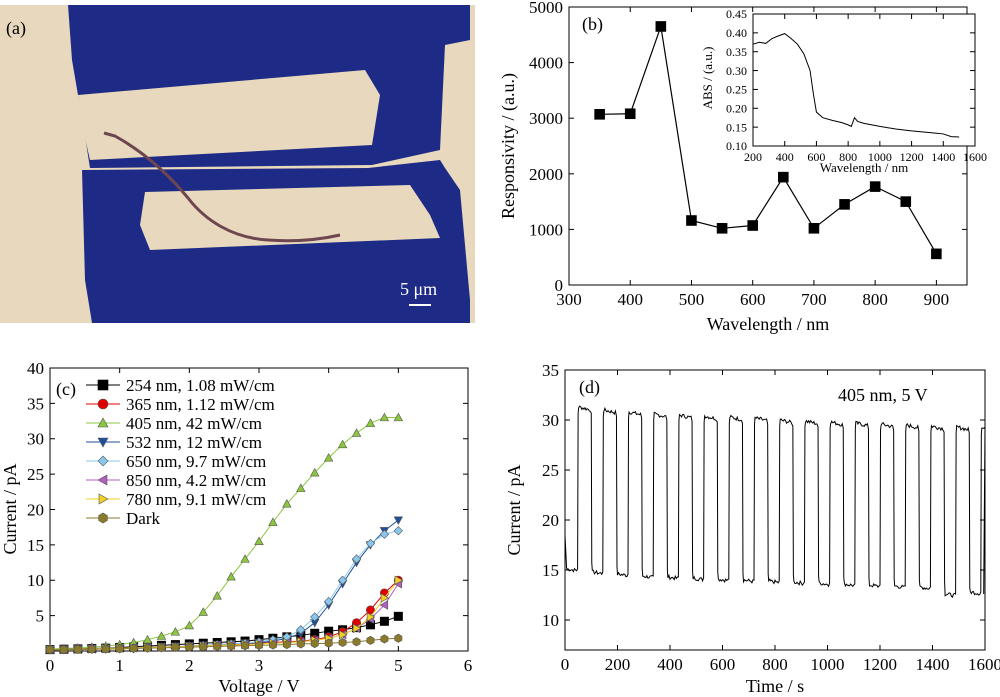 Image resolution: width=1000 pixels, height=697 pixels. What do you see at coordinates (943, 157) in the screenshot?
I see `inset-xtick-label: 1400` at bounding box center [943, 157].